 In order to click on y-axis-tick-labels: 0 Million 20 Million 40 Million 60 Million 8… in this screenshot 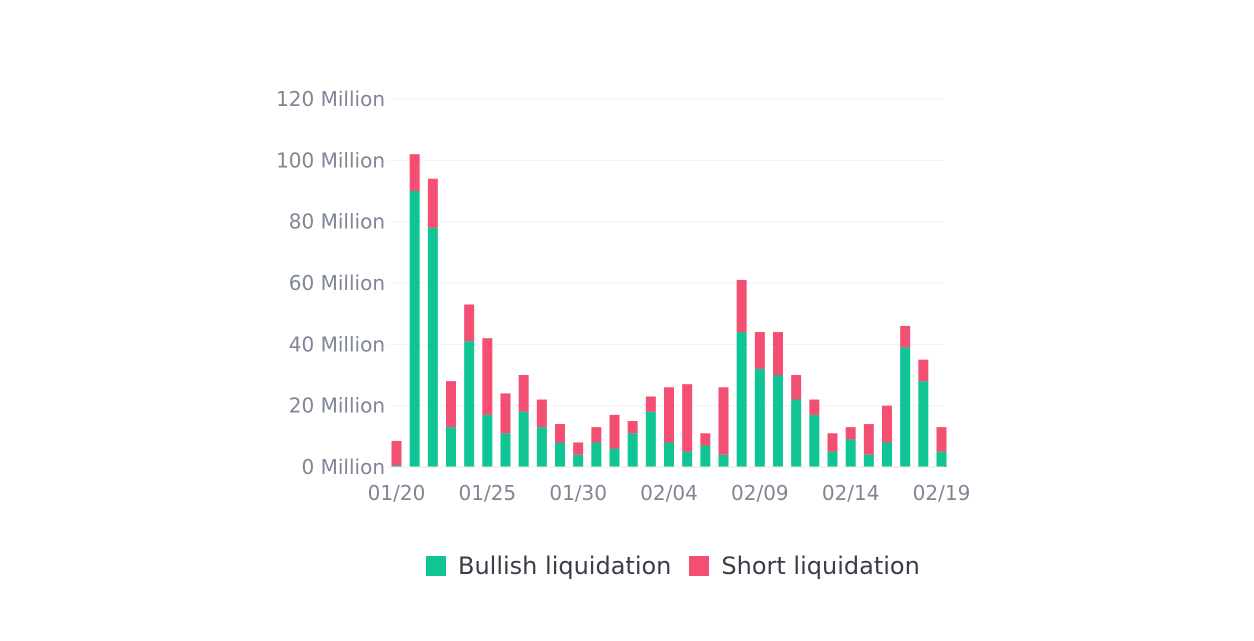, I will do `click(330, 283)`.